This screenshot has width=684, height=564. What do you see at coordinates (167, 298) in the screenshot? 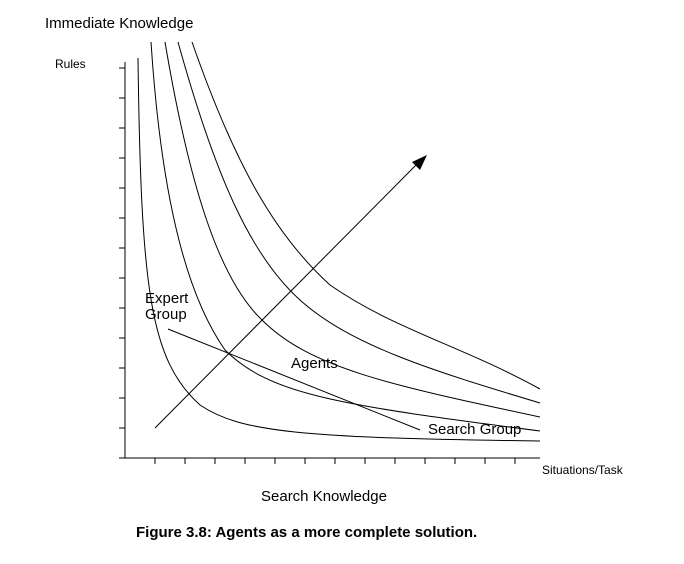
I see `expert-group-label-line1: Expert` at bounding box center [167, 298].